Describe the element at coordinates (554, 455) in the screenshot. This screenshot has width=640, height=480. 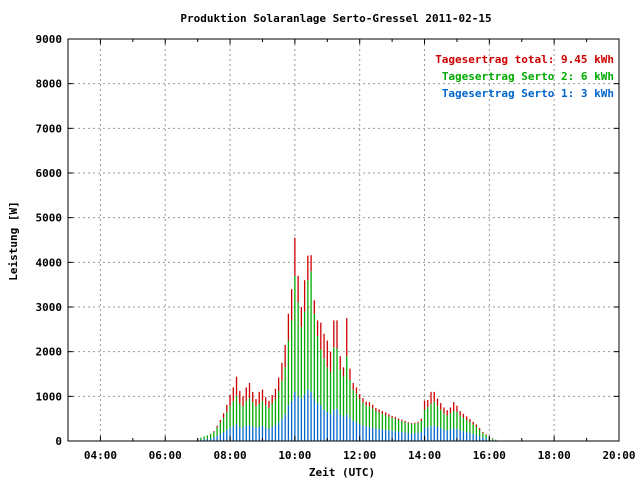
I see `x-tick-label: 18:00` at that location.